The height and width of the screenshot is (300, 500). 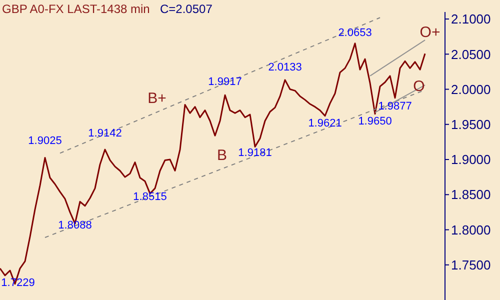 What do you see at coordinates (471, 89) in the screenshot?
I see `y-tick-label: 2.0000` at bounding box center [471, 89].